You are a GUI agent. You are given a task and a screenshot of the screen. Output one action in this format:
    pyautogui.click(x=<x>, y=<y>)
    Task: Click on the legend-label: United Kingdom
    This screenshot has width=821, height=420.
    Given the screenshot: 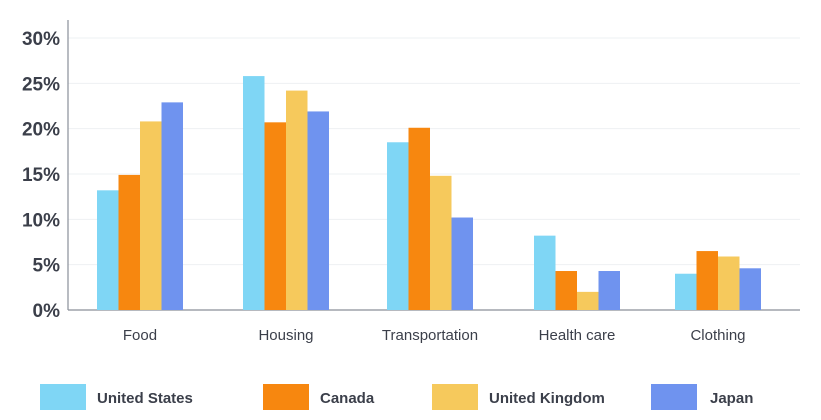 What is the action you would take?
    pyautogui.click(x=547, y=398)
    